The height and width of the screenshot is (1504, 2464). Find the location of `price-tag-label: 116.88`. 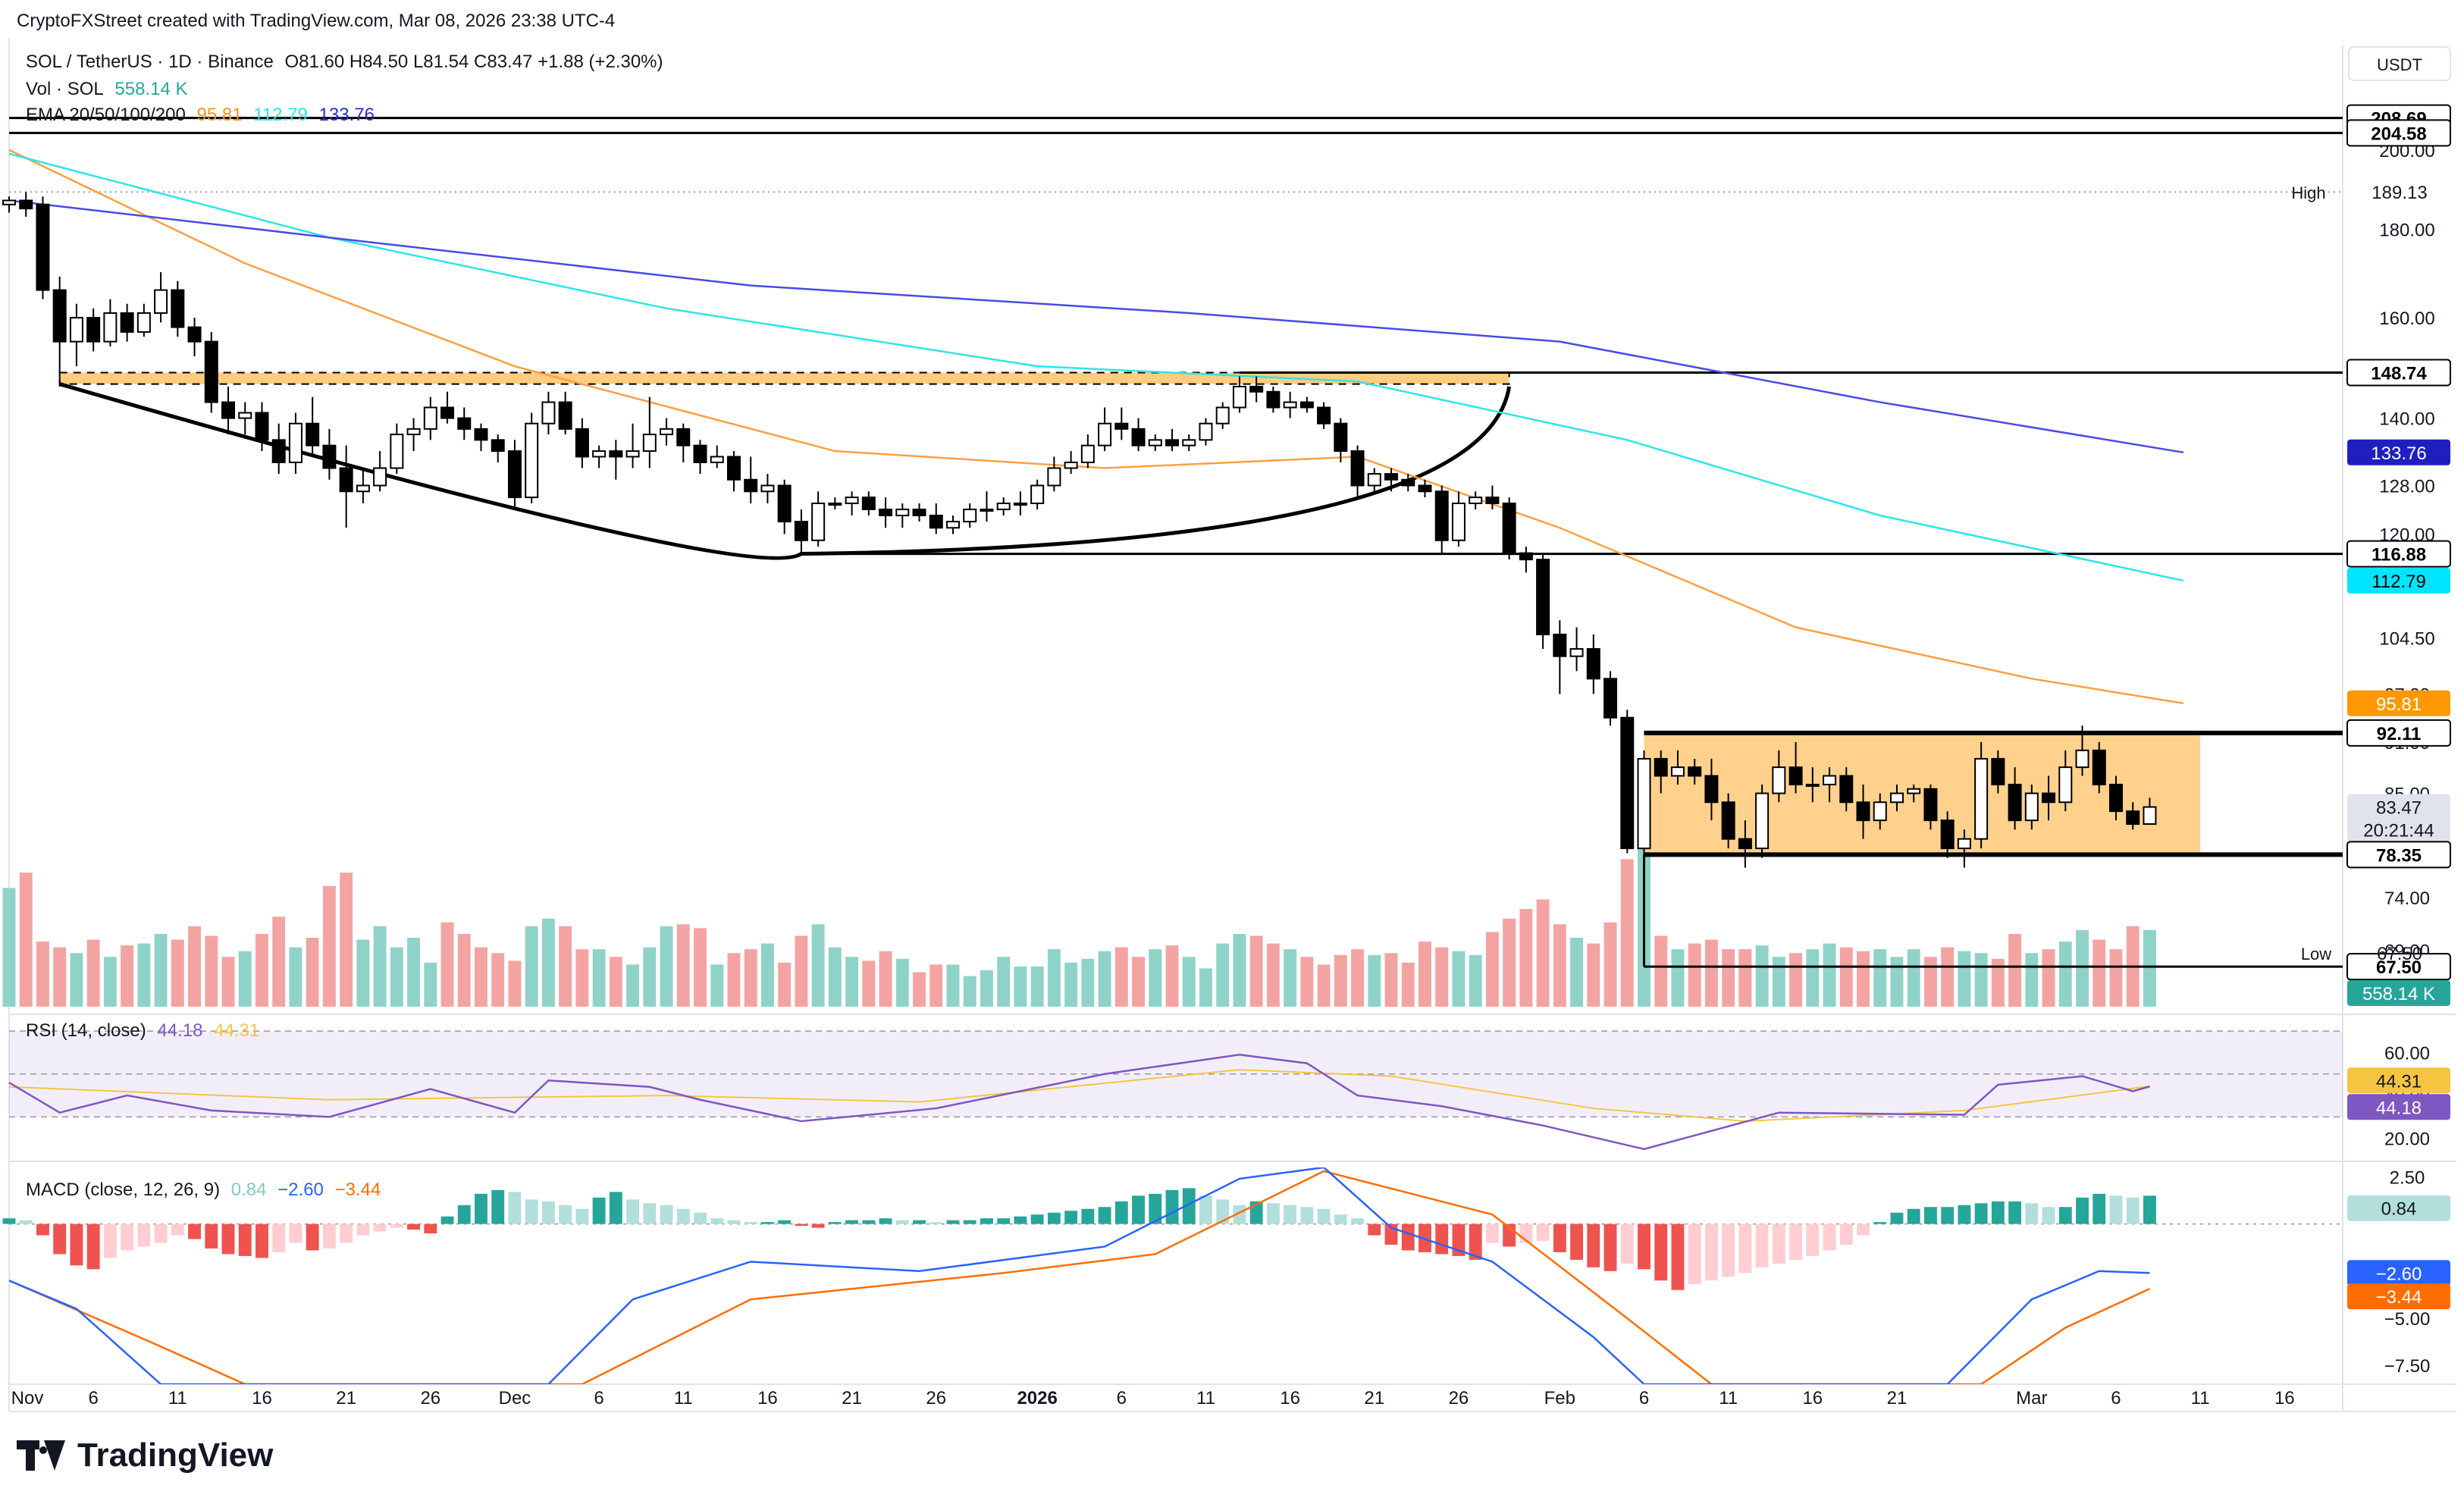

price-tag-label: 116.88 is located at coordinates (2399, 555).